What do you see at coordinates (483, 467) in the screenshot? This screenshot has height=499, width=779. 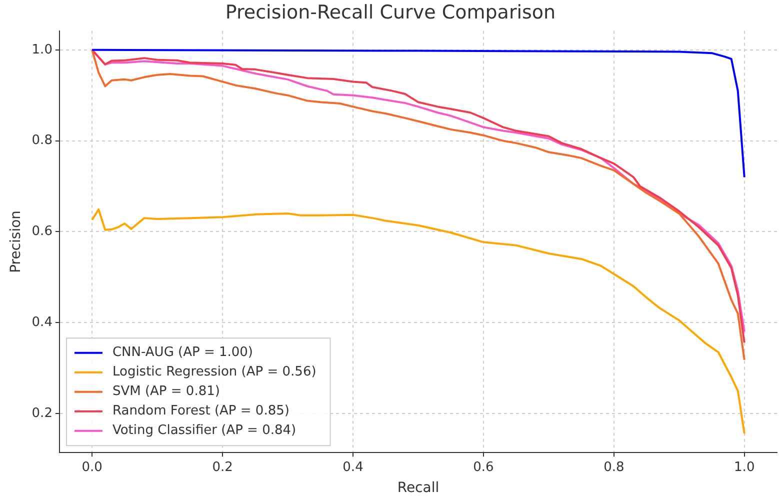 I see `x-tick-label: 0.6` at bounding box center [483, 467].